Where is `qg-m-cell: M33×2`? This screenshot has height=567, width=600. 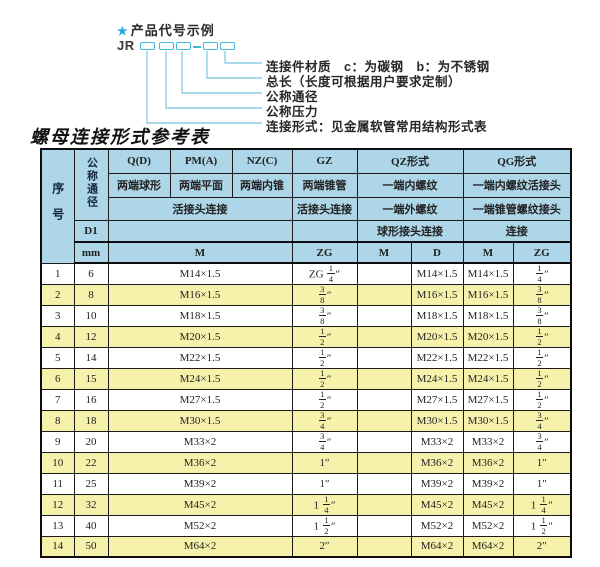 qg-m-cell: M33×2 is located at coordinates (488, 441).